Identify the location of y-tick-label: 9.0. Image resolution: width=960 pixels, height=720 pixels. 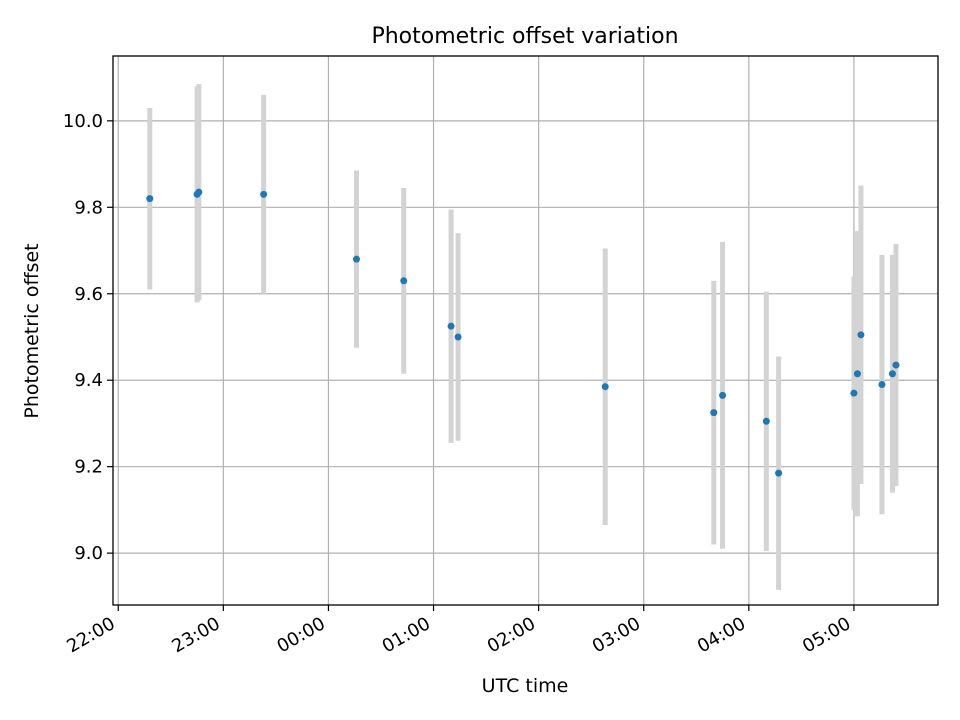
(88, 553).